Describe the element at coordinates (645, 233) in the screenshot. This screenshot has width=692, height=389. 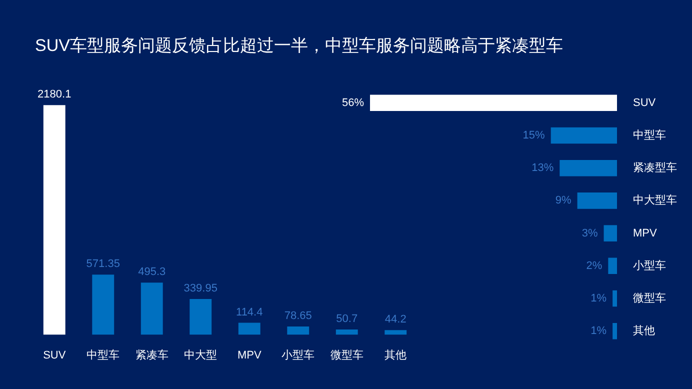
I see `y-tick-label: MPV` at that location.